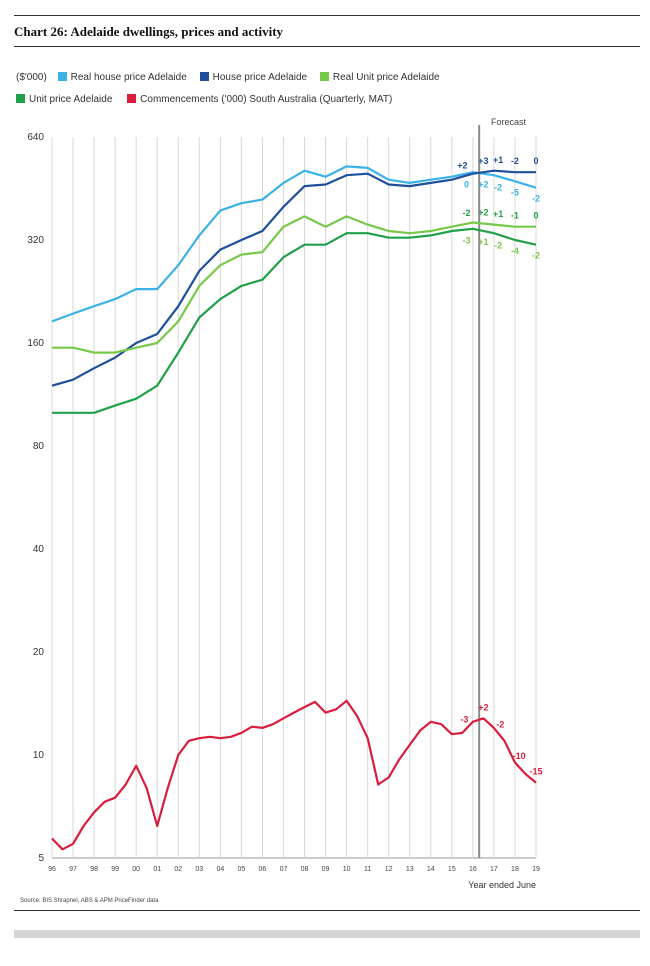 The width and height of the screenshot is (650, 966). What do you see at coordinates (327, 46) in the screenshot?
I see `title-rule` at bounding box center [327, 46].